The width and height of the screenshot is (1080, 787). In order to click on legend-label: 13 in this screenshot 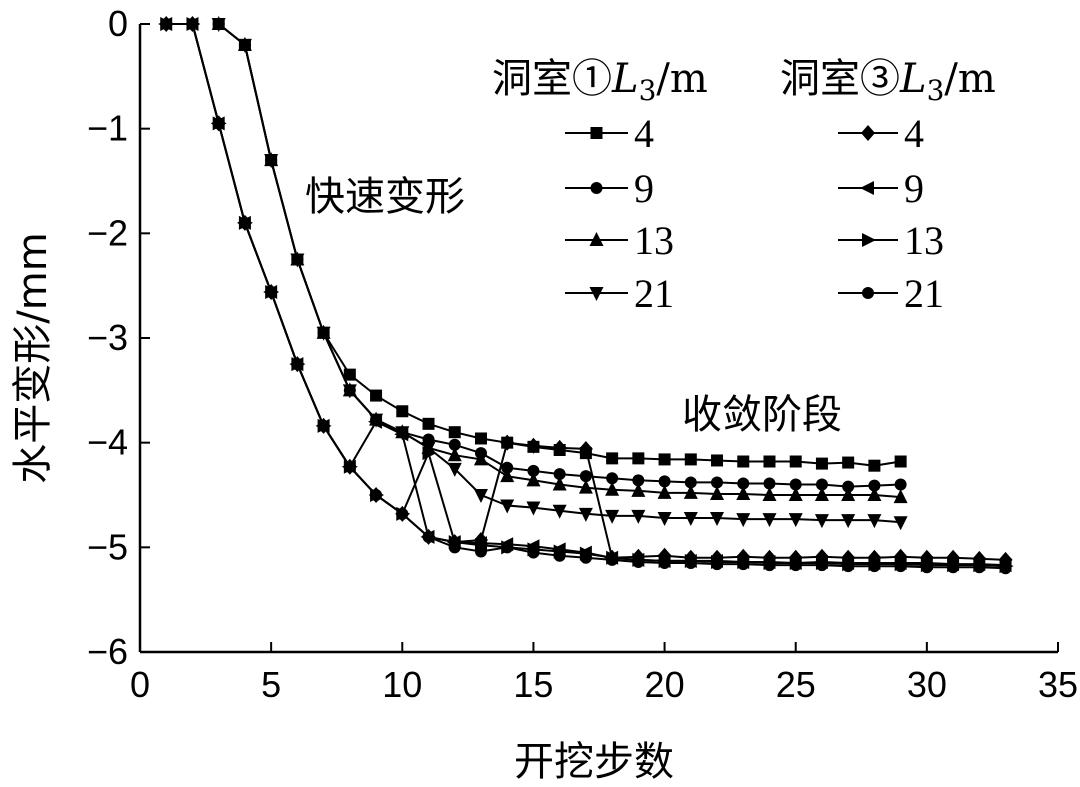, I will do `click(924, 240)`.